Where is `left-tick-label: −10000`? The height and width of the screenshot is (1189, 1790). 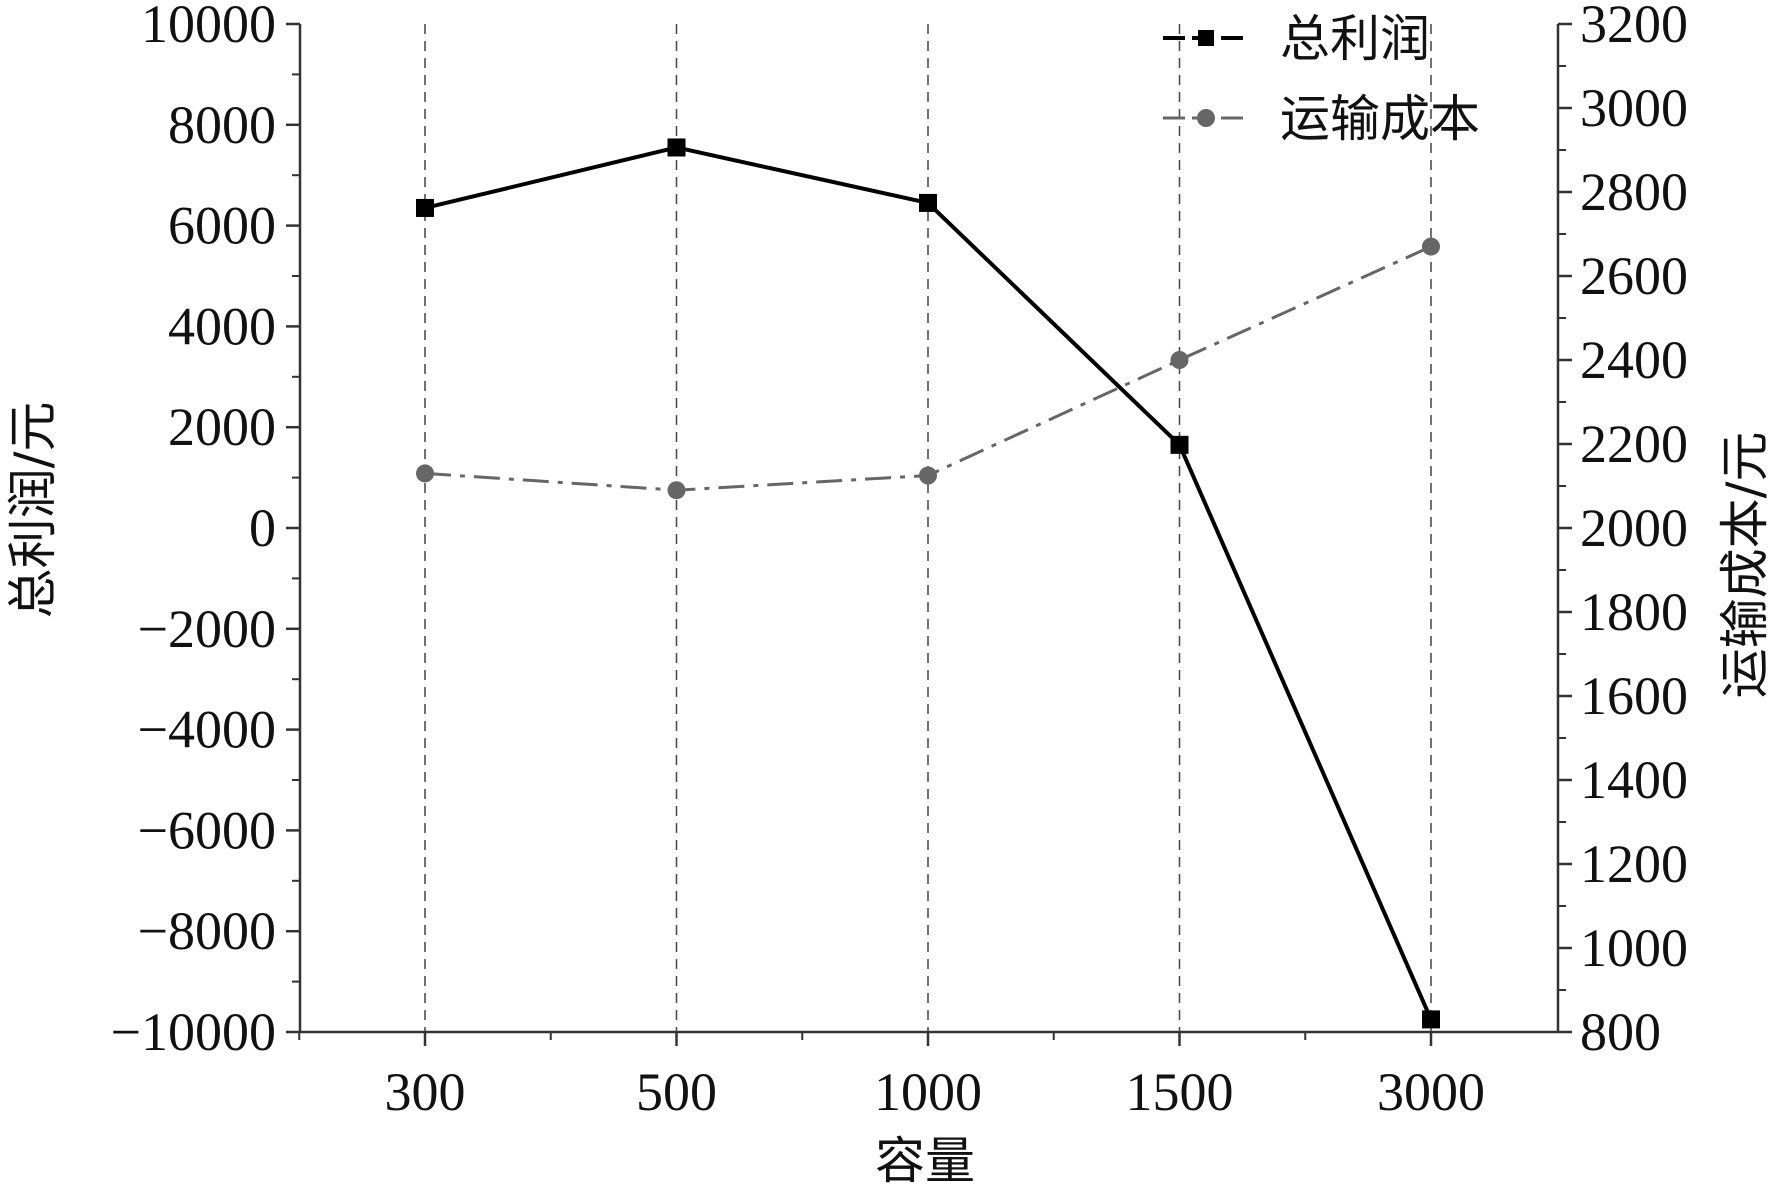 left-tick-label: −10000 is located at coordinates (193, 1032).